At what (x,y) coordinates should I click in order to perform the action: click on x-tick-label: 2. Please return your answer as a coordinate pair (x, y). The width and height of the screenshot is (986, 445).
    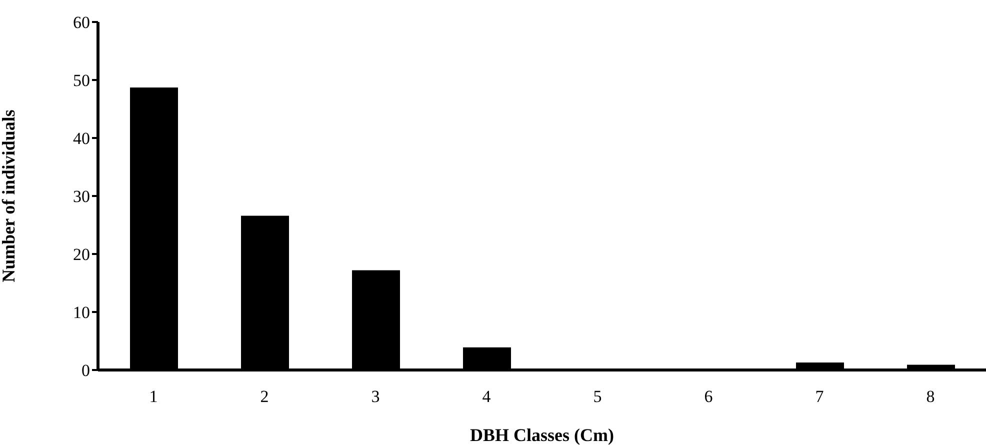
    Looking at the image, I should click on (264, 396).